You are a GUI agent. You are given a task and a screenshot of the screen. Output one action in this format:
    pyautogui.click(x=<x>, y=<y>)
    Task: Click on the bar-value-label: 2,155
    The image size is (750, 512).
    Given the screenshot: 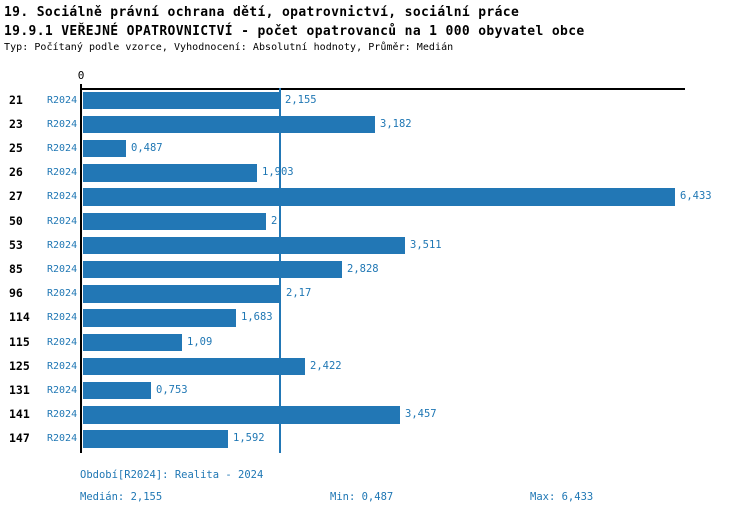 What is the action you would take?
    pyautogui.click(x=301, y=99)
    